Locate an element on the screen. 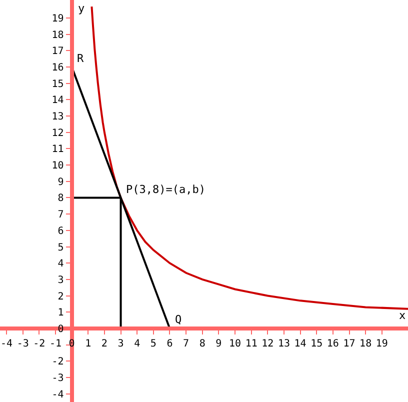 This screenshot has width=408, height=402. x-tick-label: 7 is located at coordinates (186, 344).